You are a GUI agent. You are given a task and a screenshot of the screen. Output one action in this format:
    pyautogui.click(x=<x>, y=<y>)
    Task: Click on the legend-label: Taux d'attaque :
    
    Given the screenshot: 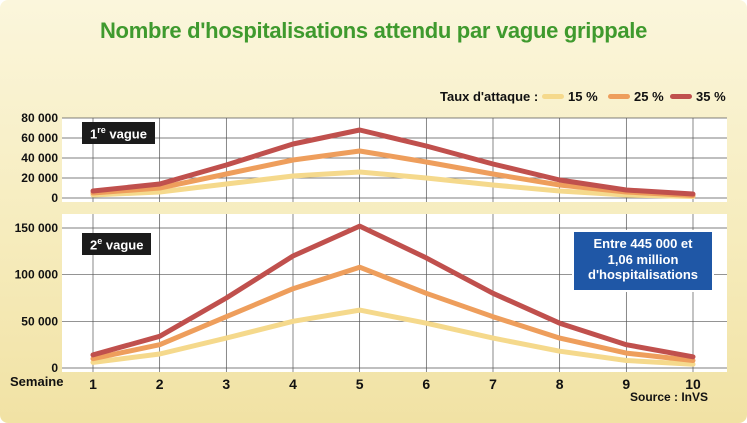 What is the action you would take?
    pyautogui.click(x=489, y=96)
    